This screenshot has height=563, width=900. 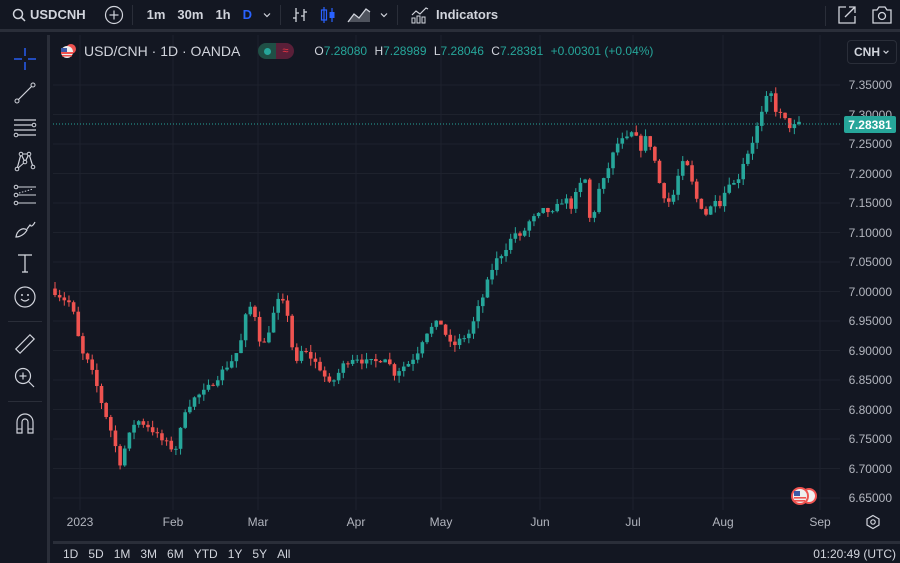 I want to click on last-price-label: 7.28381, so click(x=870, y=125).